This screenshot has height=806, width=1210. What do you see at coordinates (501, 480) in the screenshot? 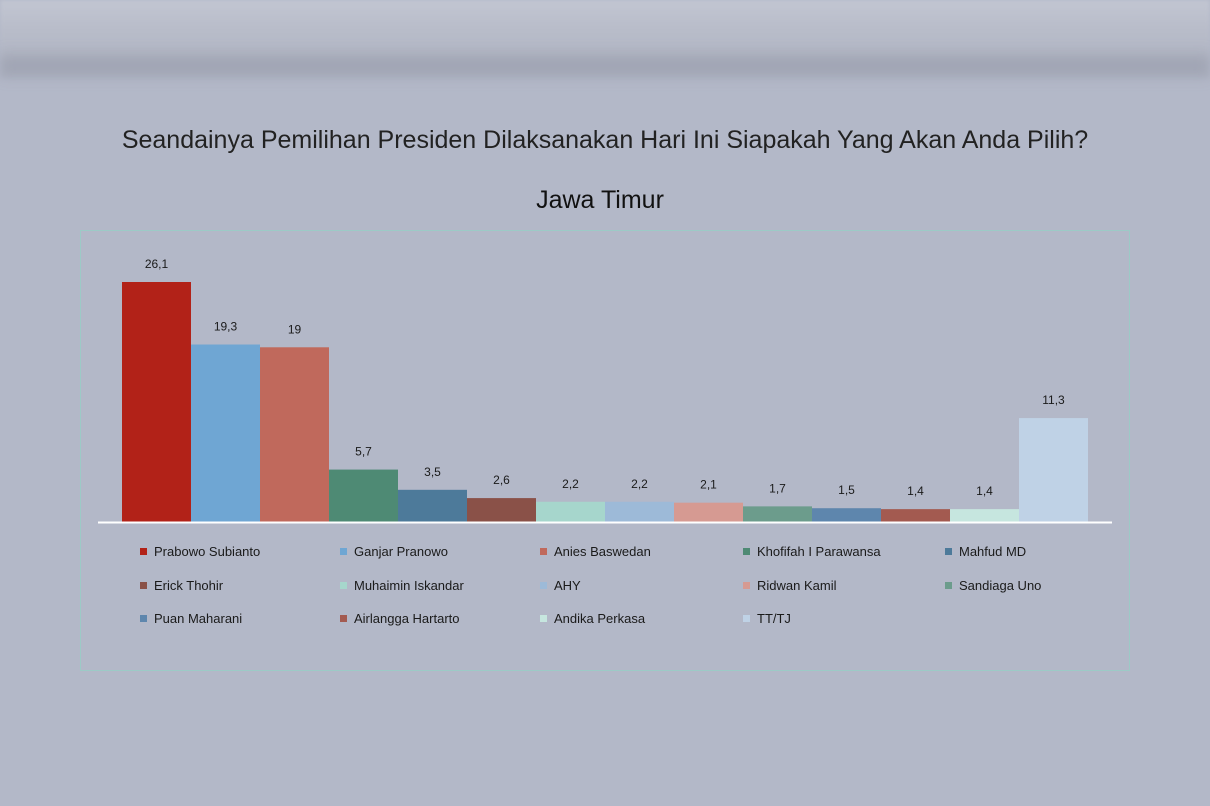
I see `data-label: 2,6` at bounding box center [501, 480].